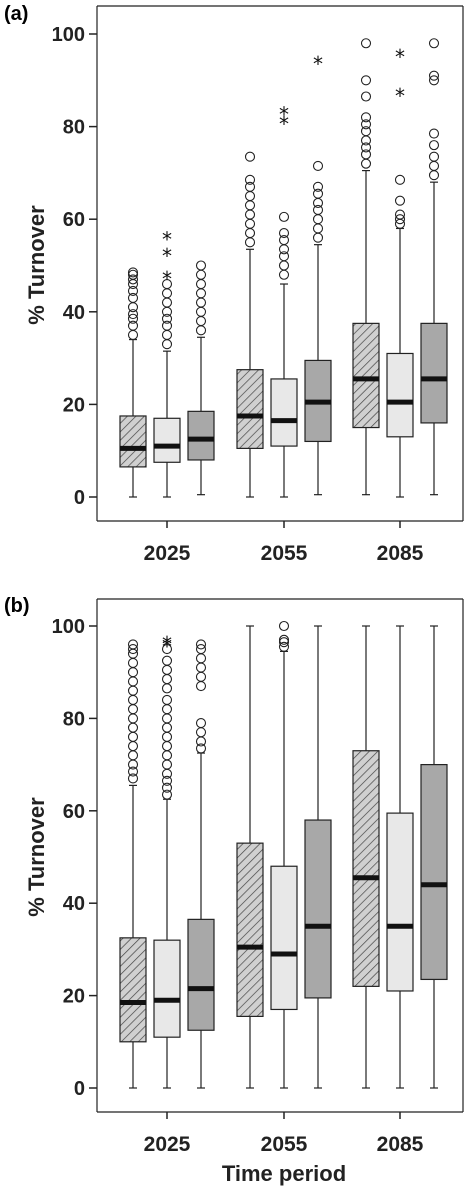 The height and width of the screenshot is (1189, 464). Describe the element at coordinates (36, 857) in the screenshot. I see `y-axis-title-b: % Turnover` at that location.